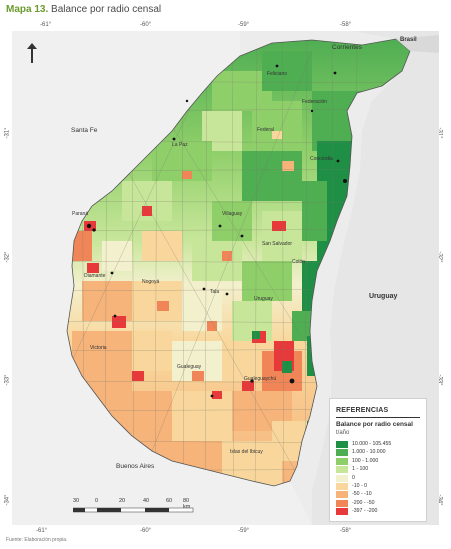 This screenshot has height=549, width=451. Describe the element at coordinates (189, 367) in the screenshot. I see `city-gualeguay: Gualeguay` at that location.